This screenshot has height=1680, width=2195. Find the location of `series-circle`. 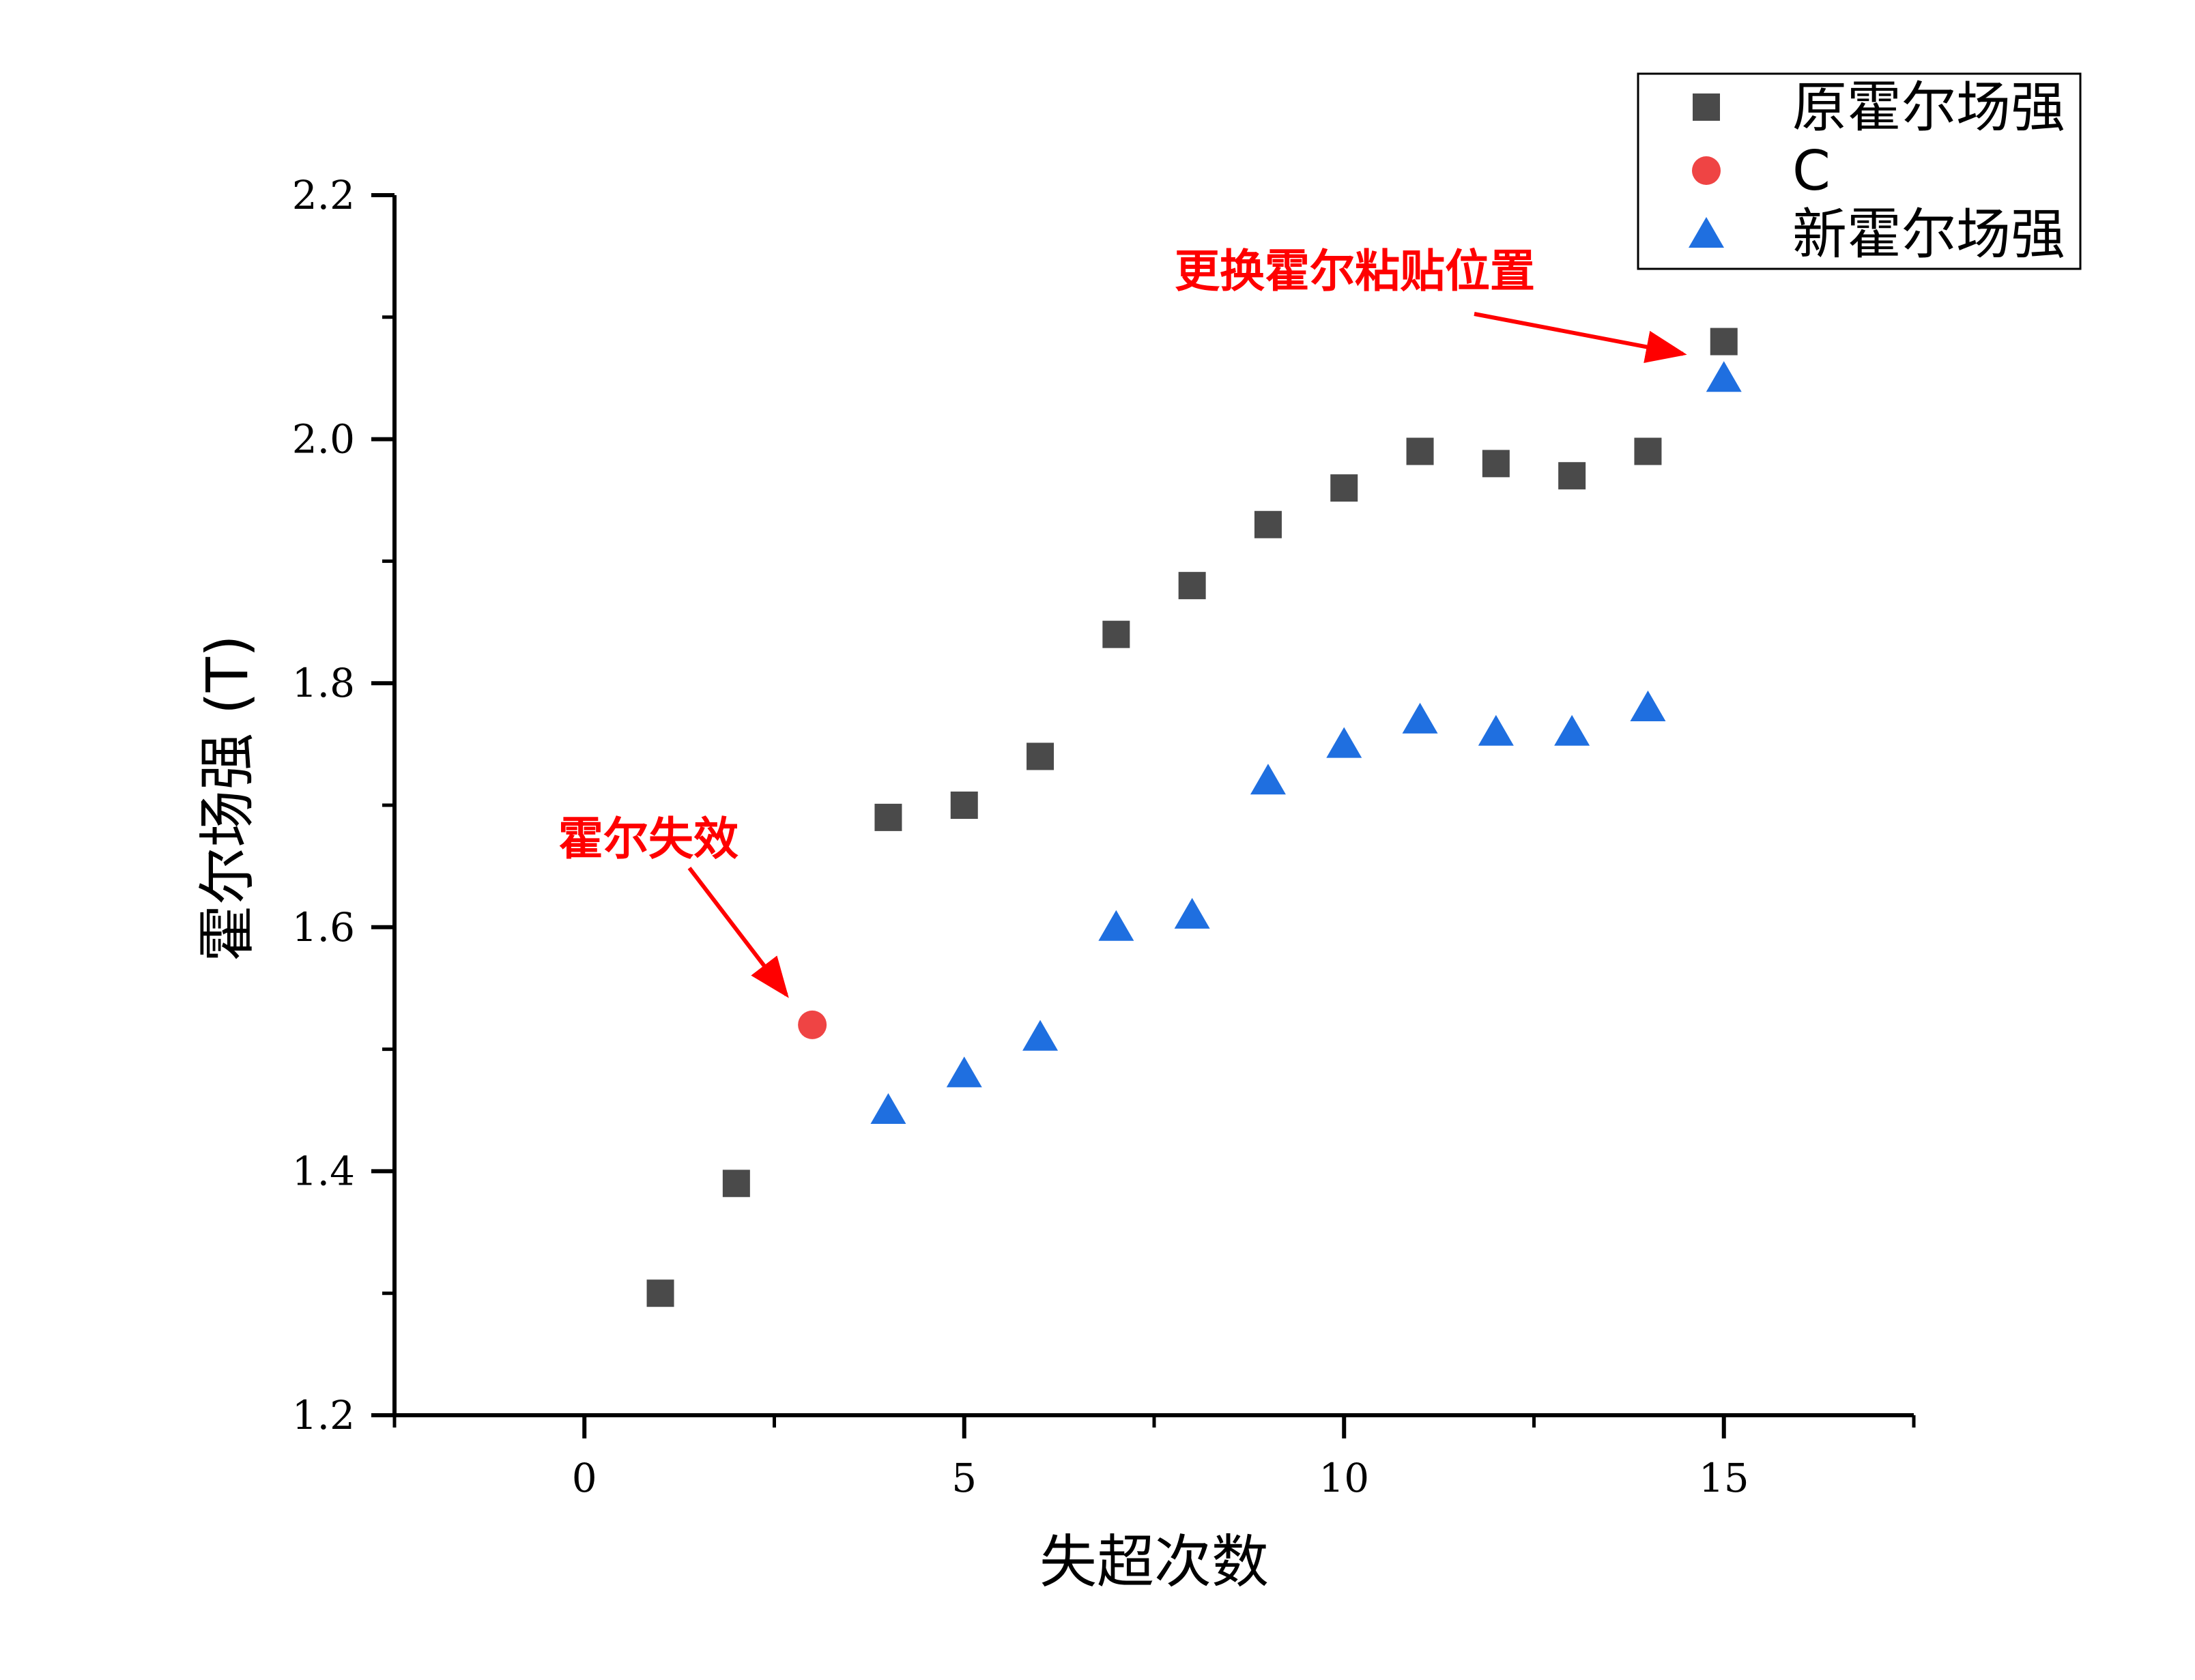

series-circle is located at coordinates (812, 1024).